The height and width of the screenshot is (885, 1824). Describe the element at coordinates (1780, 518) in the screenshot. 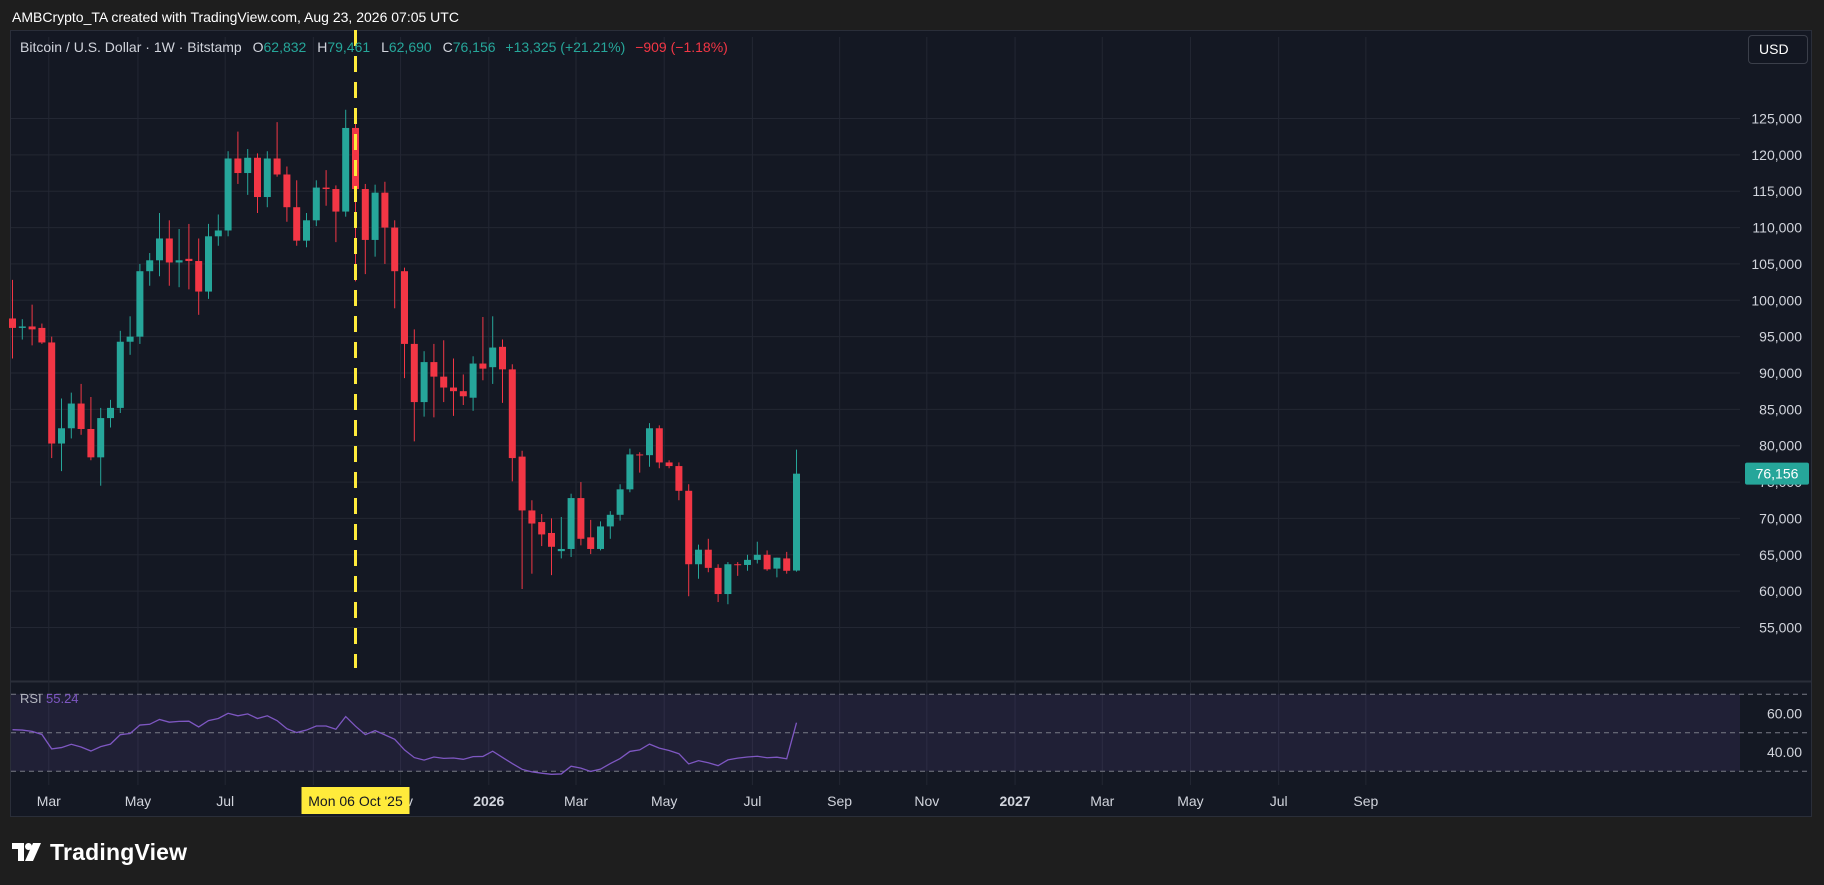

I see `price-tick-label: 70,000` at that location.